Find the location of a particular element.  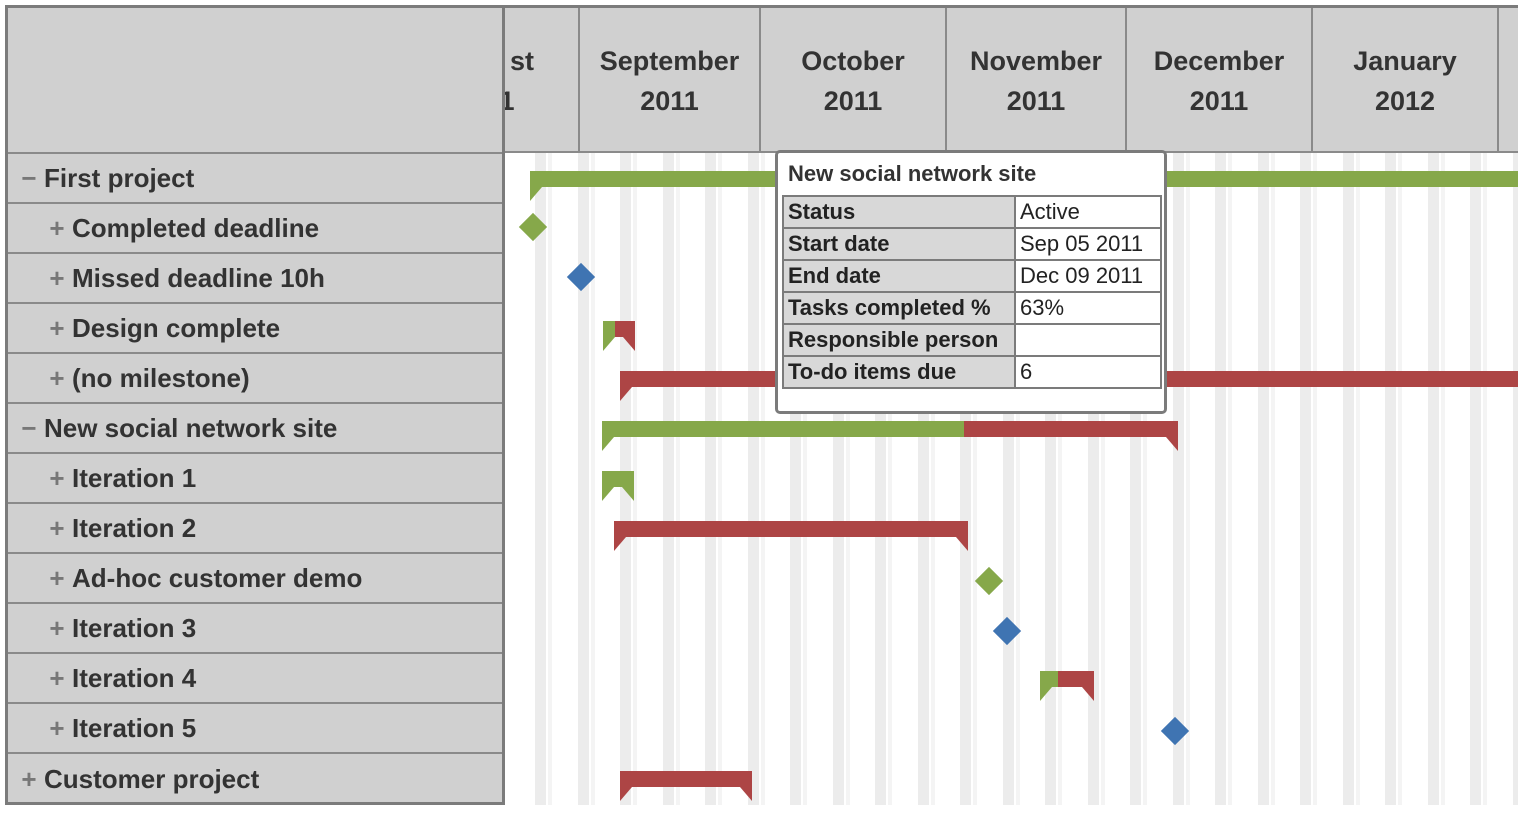

task-list-header is located at coordinates (255, 81).